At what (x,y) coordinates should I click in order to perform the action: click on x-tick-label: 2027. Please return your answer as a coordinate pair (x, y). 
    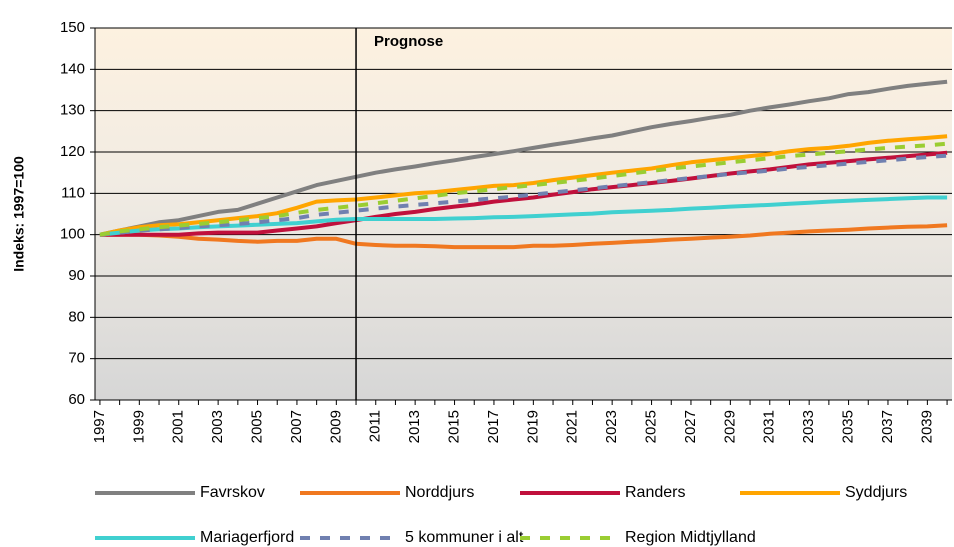
    Looking at the image, I should click on (690, 426).